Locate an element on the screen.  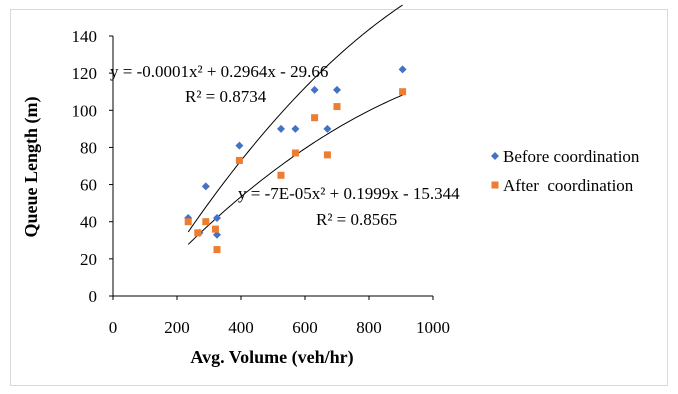
y-axis-title: Queue Length (m) is located at coordinates (31, 167).